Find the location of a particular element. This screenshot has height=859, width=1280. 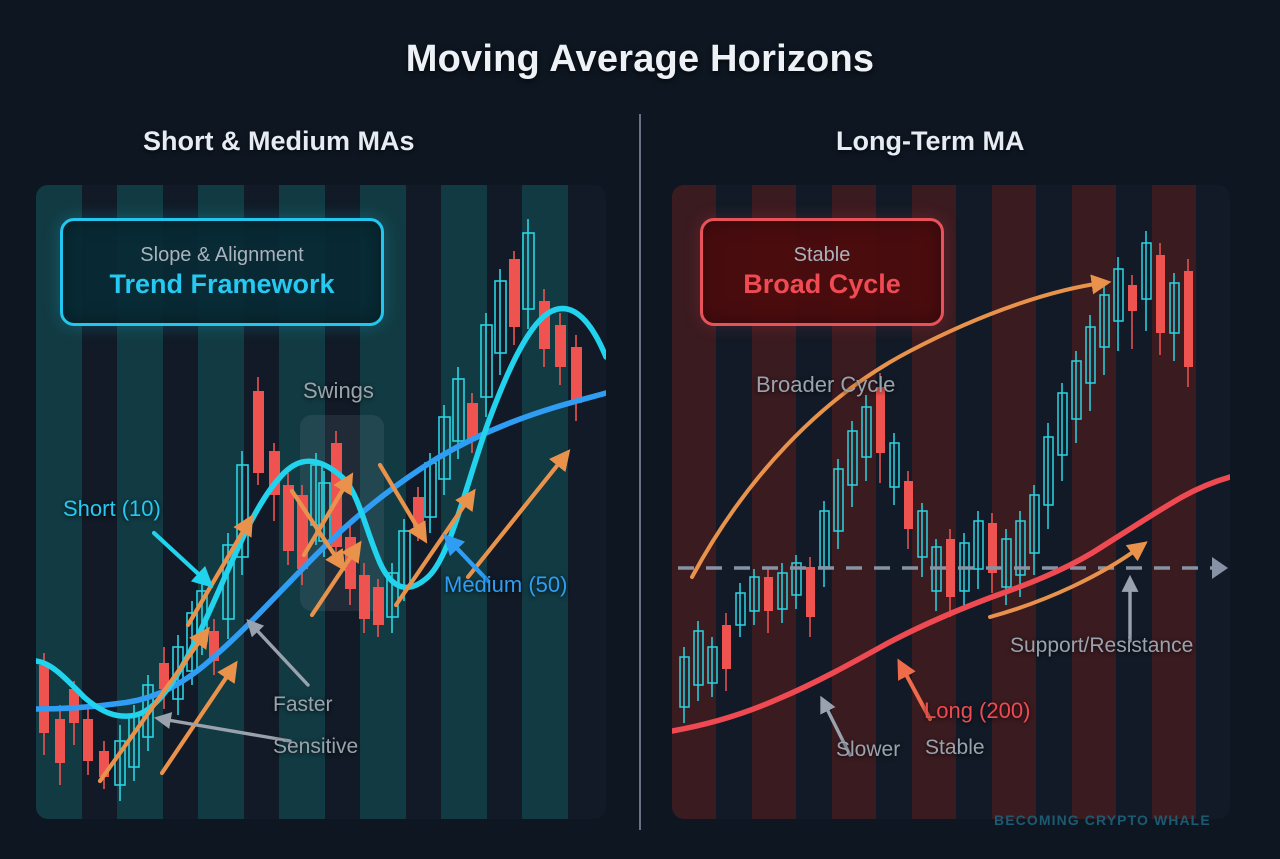

left-panel-subtitle: Short & Medium MAs is located at coordinates (279, 141).